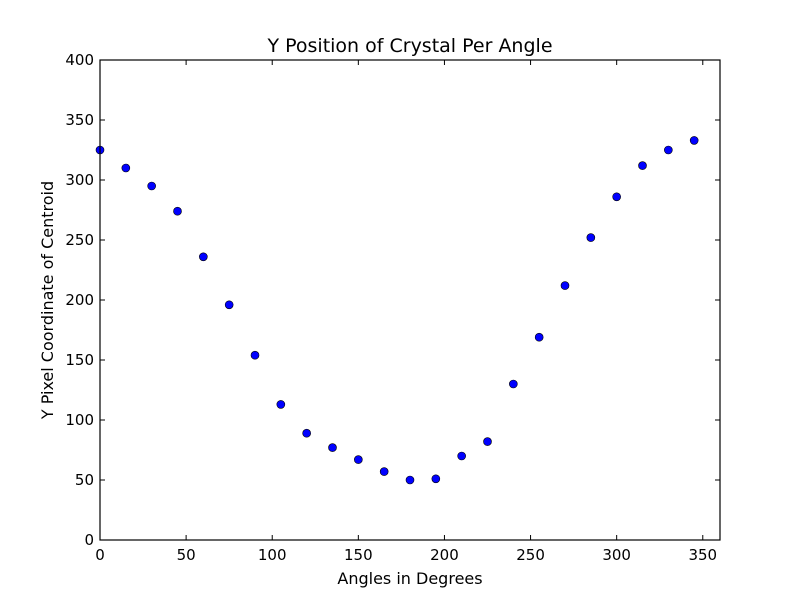  What do you see at coordinates (409, 578) in the screenshot?
I see `x-axis-label: Angles in Degrees` at bounding box center [409, 578].